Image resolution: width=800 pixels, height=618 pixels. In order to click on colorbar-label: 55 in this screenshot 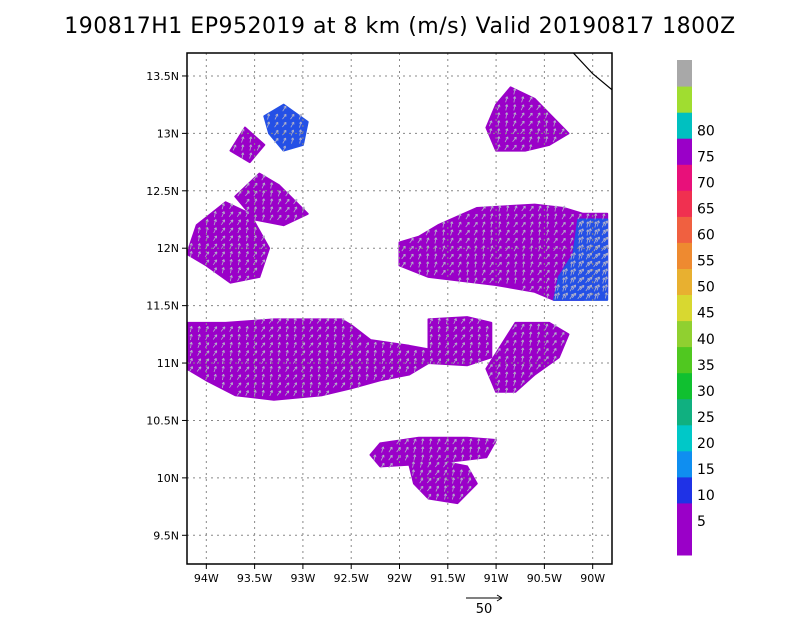, I will do `click(706, 262)`.